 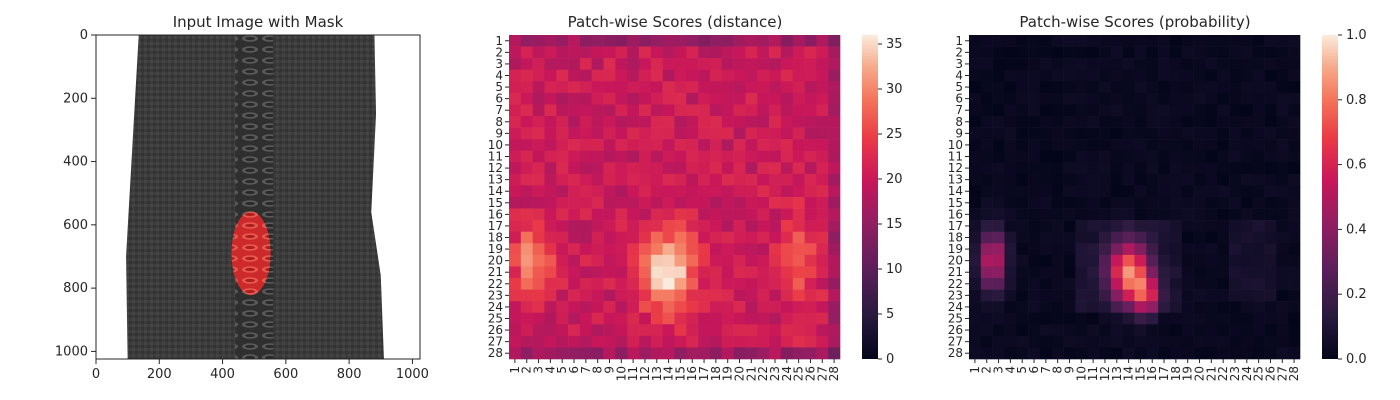 I want to click on x-tick-label: 26, so click(x=1270, y=373).